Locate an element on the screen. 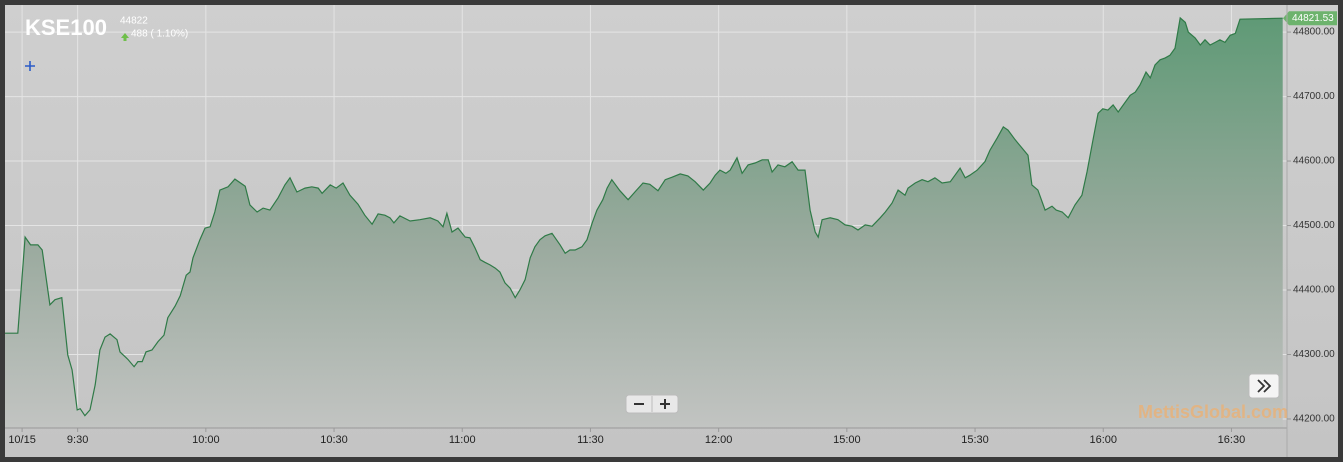  y-tick-label: 44800.00 is located at coordinates (1314, 32).